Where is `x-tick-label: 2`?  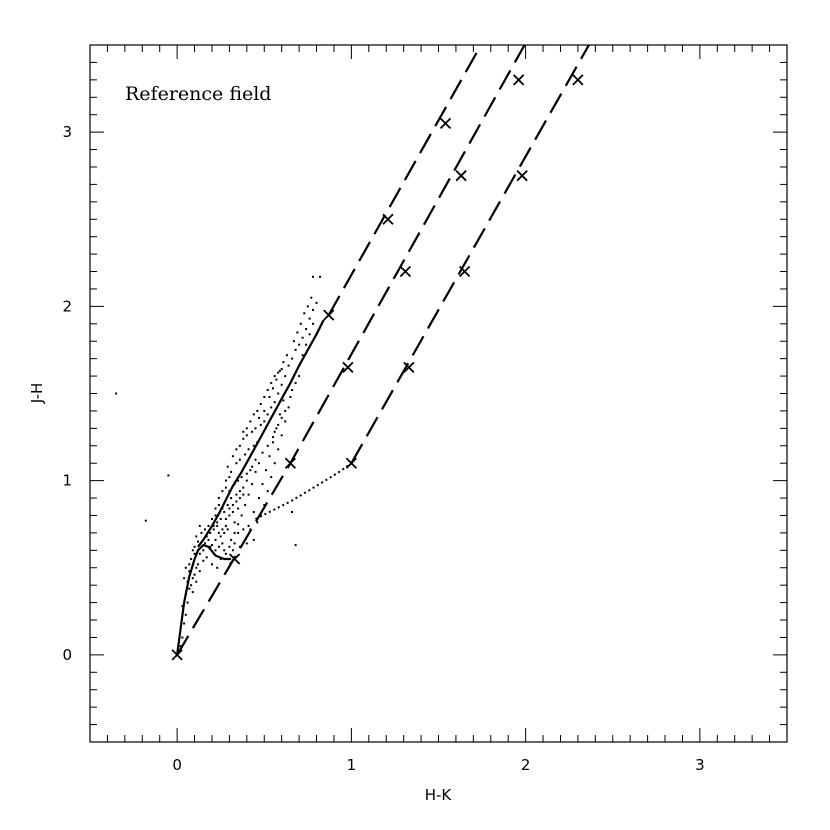 x-tick-label: 2 is located at coordinates (526, 765).